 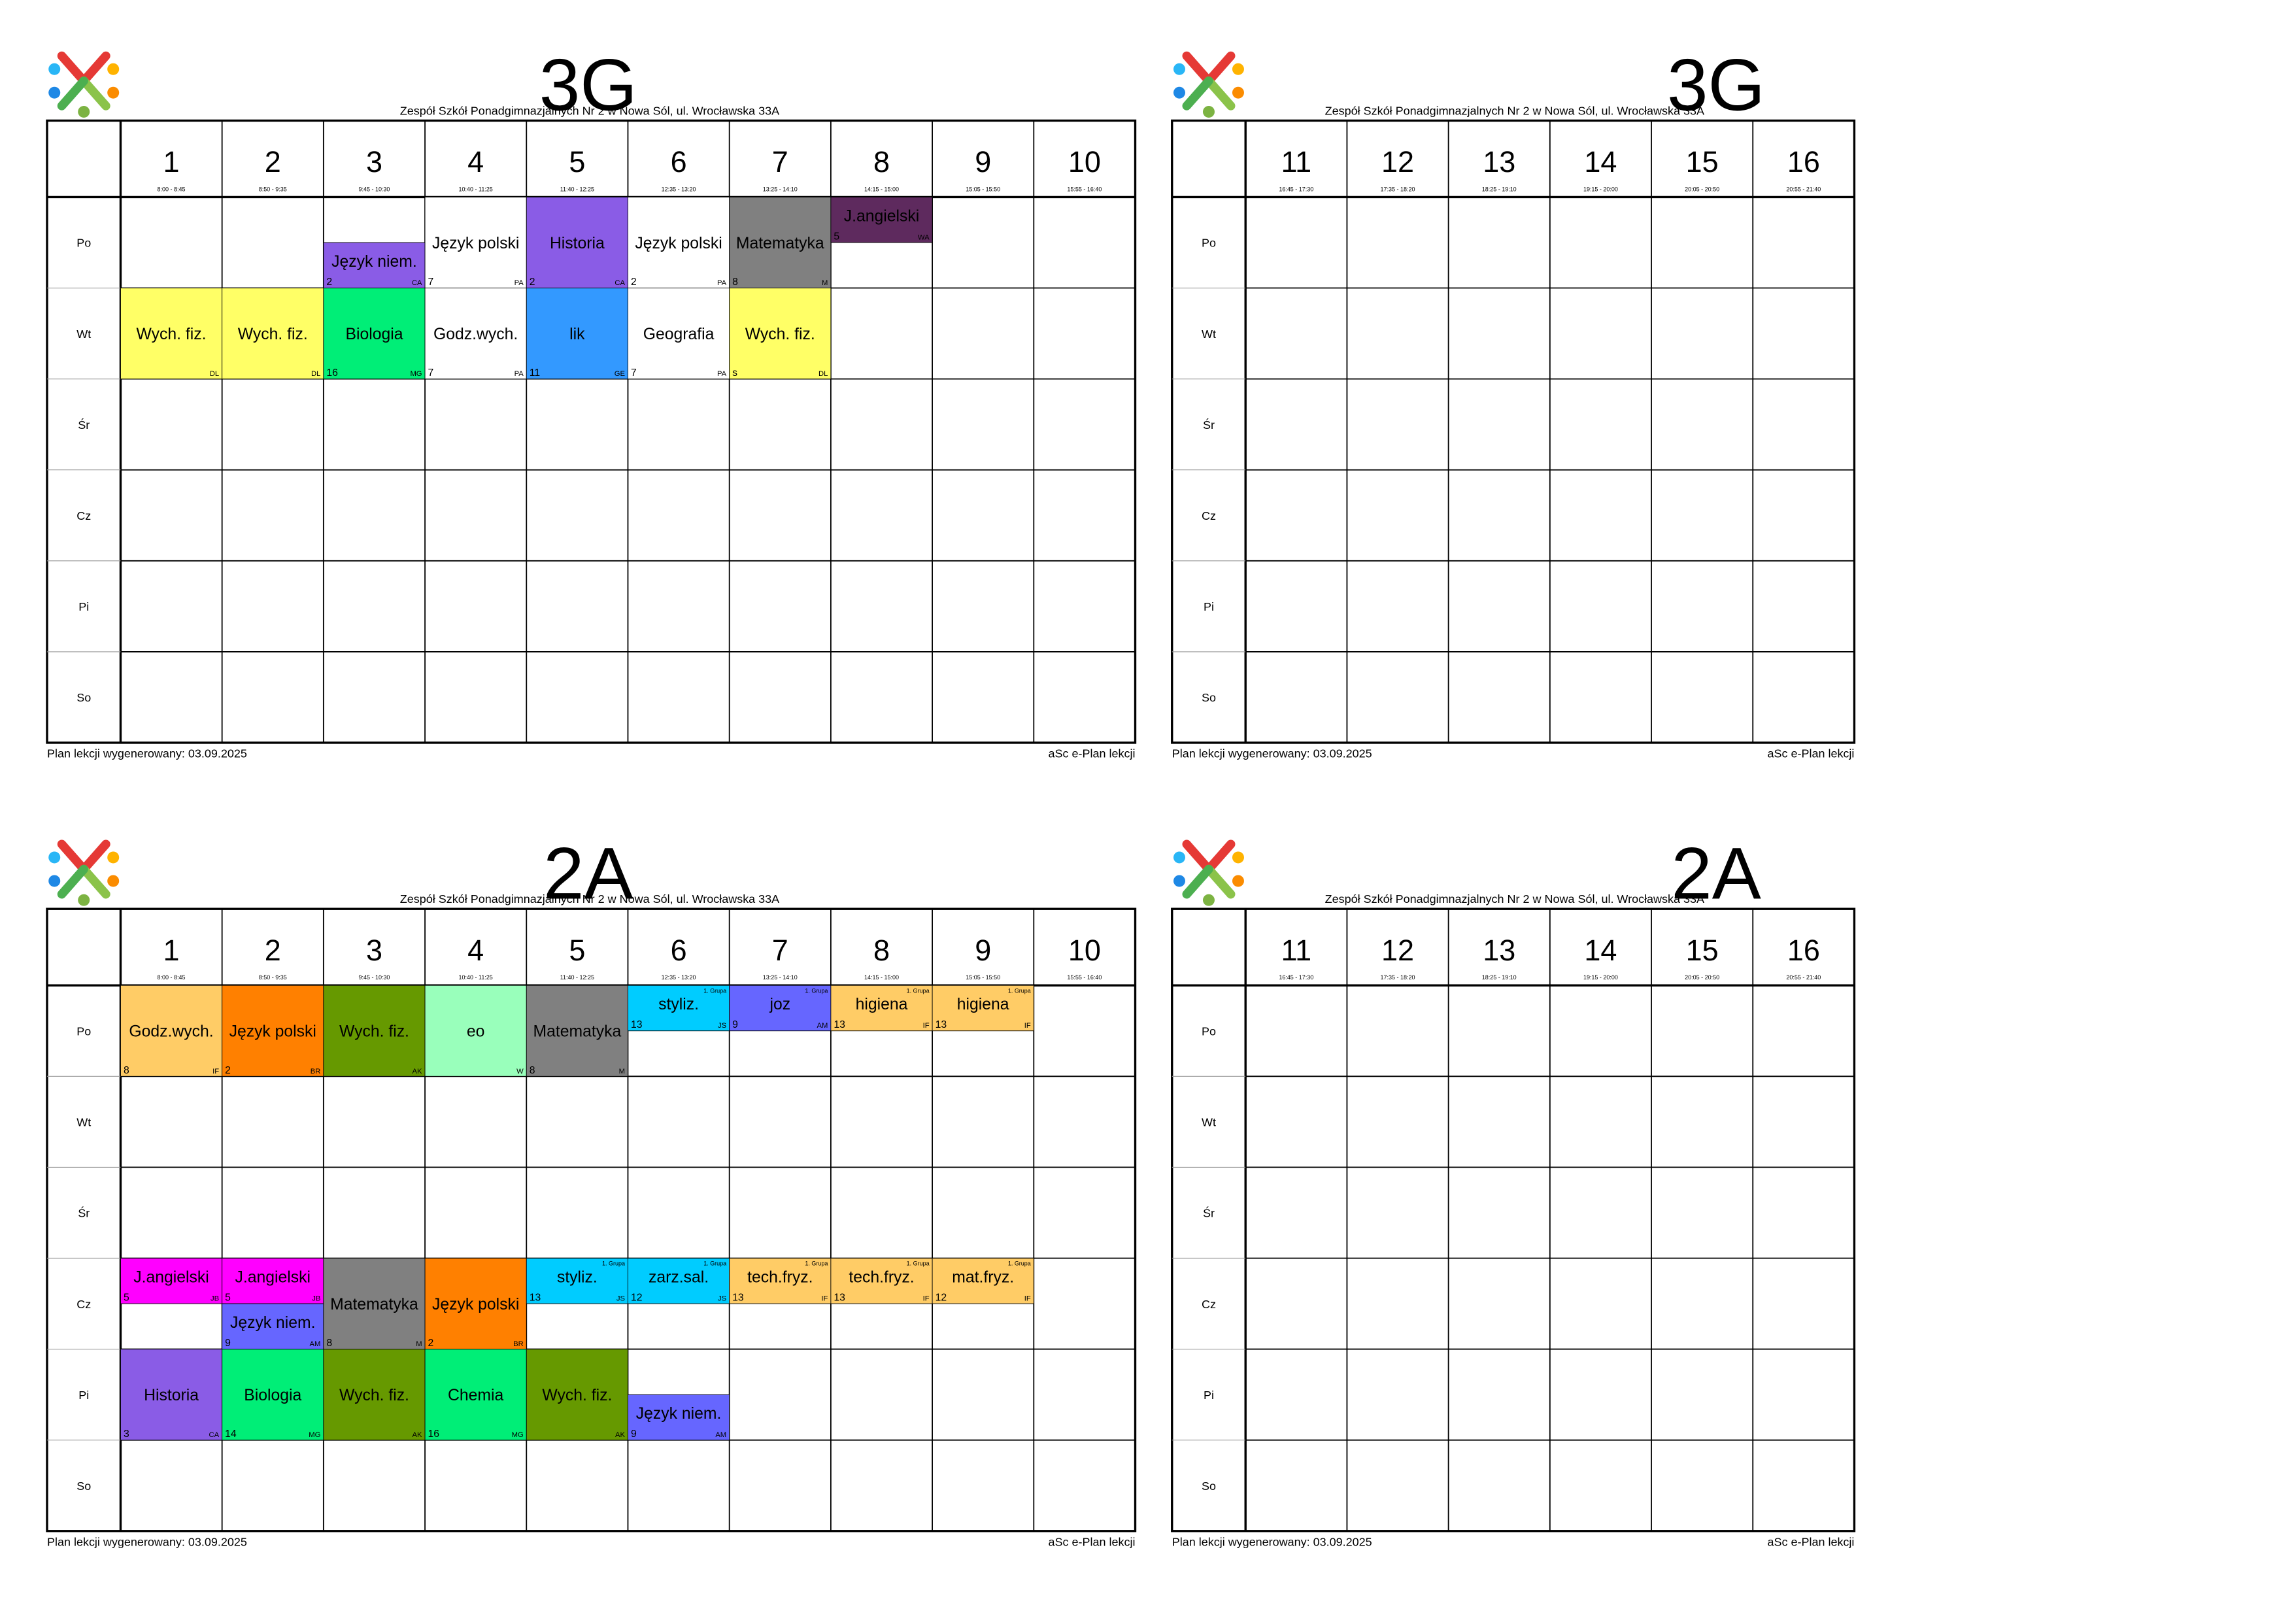 I want to click on period-time: 17:35 - 18:20, so click(x=1398, y=977).